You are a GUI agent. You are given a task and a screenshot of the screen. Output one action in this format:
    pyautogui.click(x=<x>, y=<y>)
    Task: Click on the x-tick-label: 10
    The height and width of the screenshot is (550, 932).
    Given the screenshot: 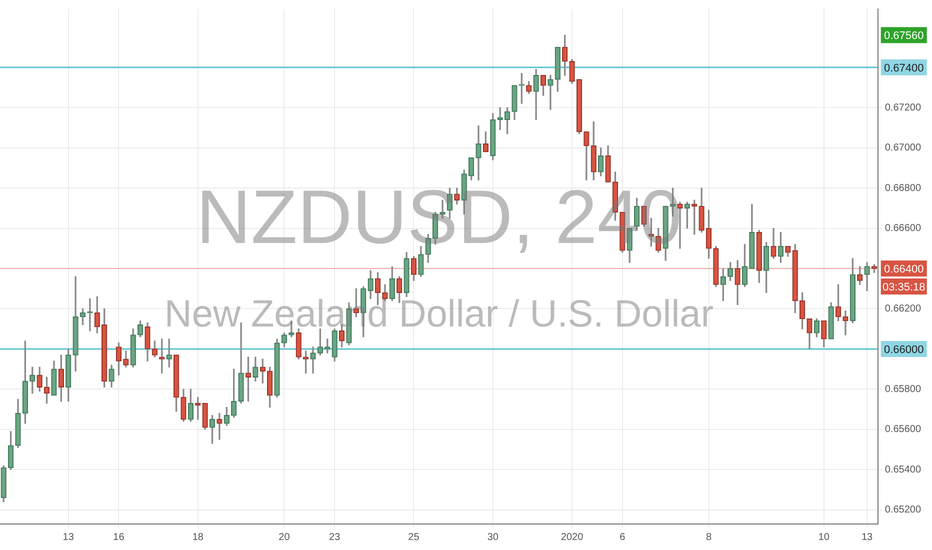 What is the action you would take?
    pyautogui.click(x=824, y=537)
    